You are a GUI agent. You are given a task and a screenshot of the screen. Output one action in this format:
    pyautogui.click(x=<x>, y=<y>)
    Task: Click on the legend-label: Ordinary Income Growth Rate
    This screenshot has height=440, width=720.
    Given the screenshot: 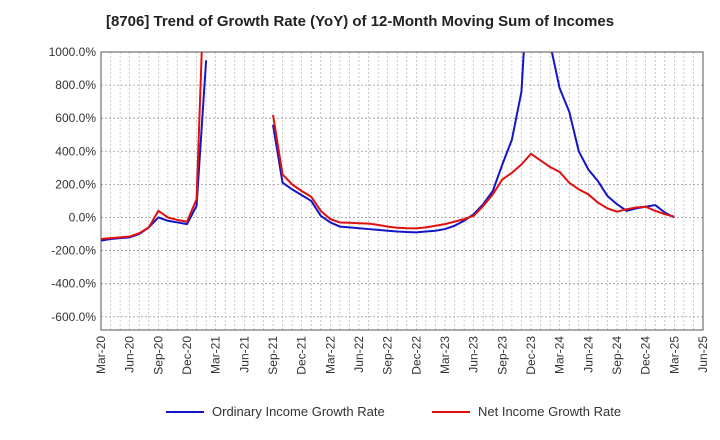 What is the action you would take?
    pyautogui.click(x=298, y=411)
    